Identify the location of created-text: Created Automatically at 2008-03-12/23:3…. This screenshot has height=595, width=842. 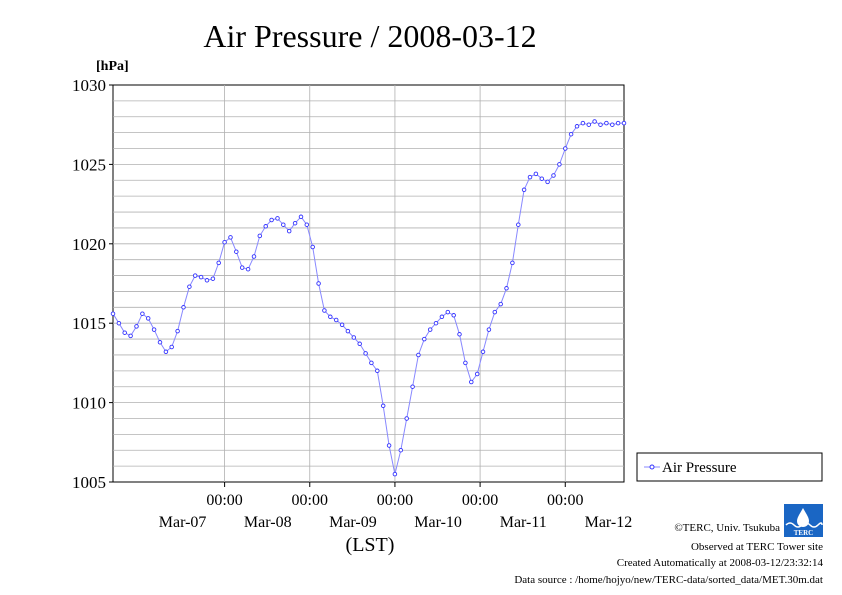
(720, 563).